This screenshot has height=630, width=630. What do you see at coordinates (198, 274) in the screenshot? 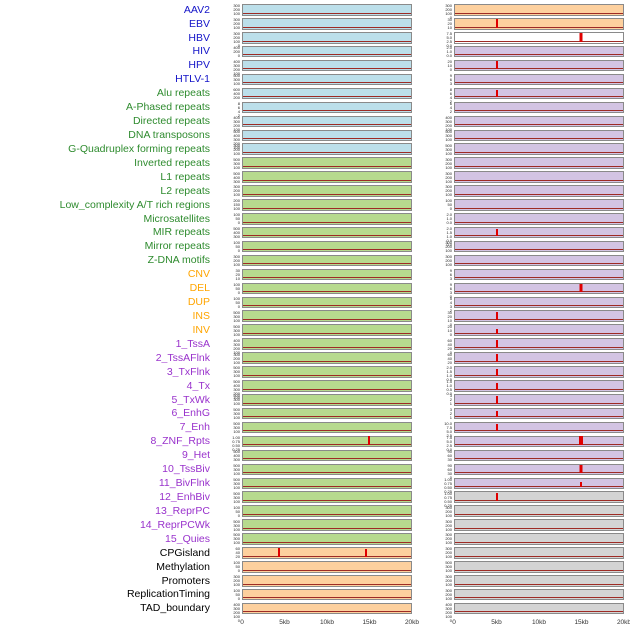
I see `track-label: CNV` at bounding box center [198, 274].